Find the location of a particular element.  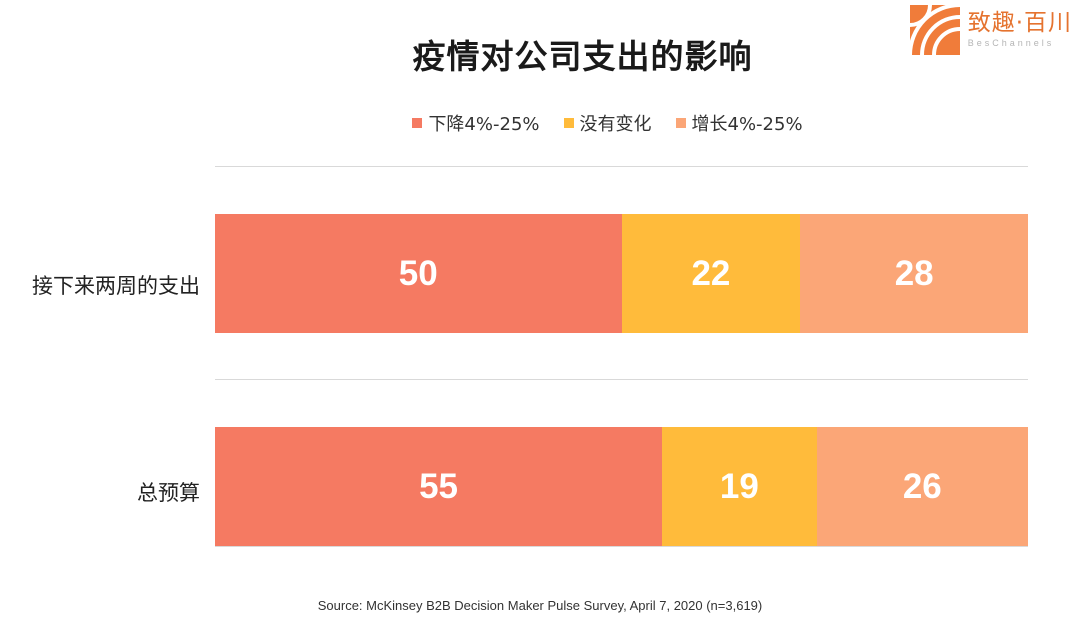

legend-label-0: 下降4%-25% is located at coordinates (484, 124).